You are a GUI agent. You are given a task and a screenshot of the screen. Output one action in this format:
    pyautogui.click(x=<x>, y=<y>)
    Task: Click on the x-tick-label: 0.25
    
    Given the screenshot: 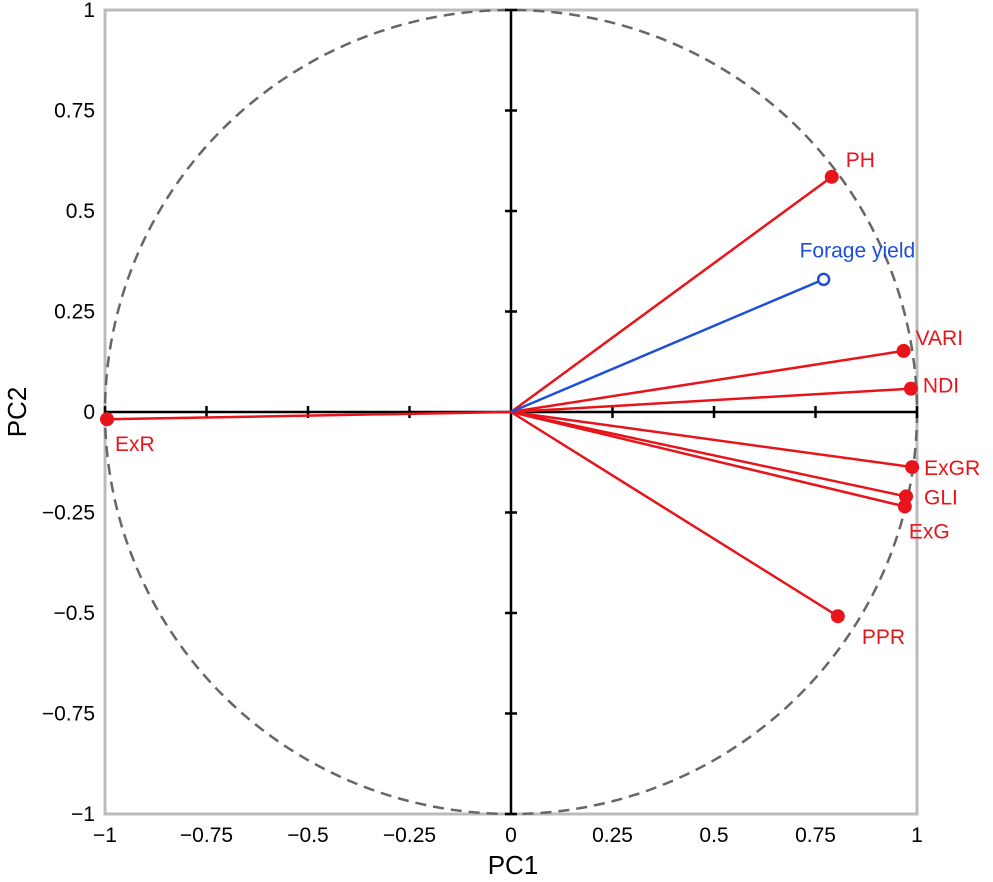 What is the action you would take?
    pyautogui.click(x=612, y=835)
    